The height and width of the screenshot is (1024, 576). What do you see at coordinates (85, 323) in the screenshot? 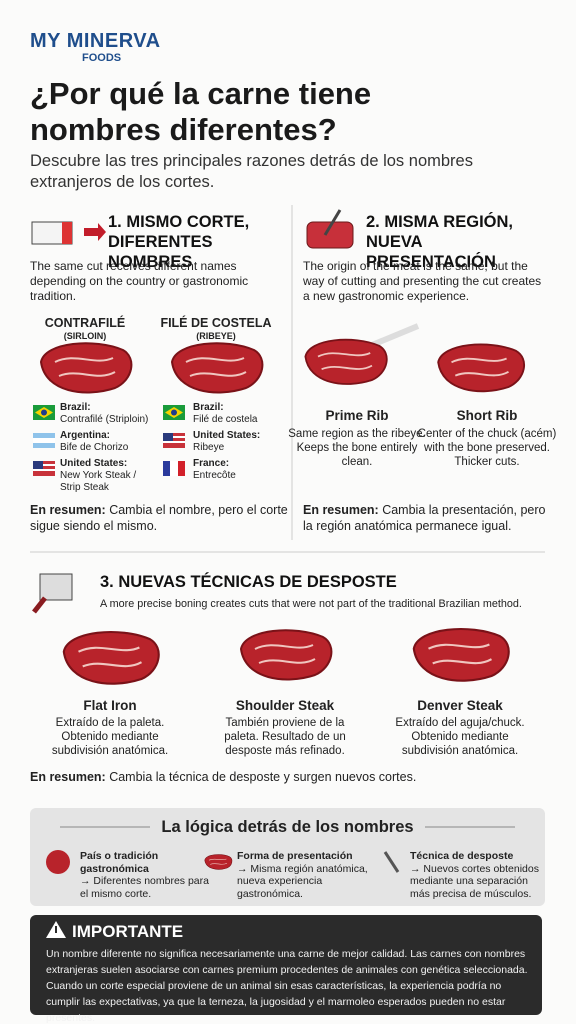
I see `cut-name: CONTRAFILÉ` at bounding box center [85, 323].